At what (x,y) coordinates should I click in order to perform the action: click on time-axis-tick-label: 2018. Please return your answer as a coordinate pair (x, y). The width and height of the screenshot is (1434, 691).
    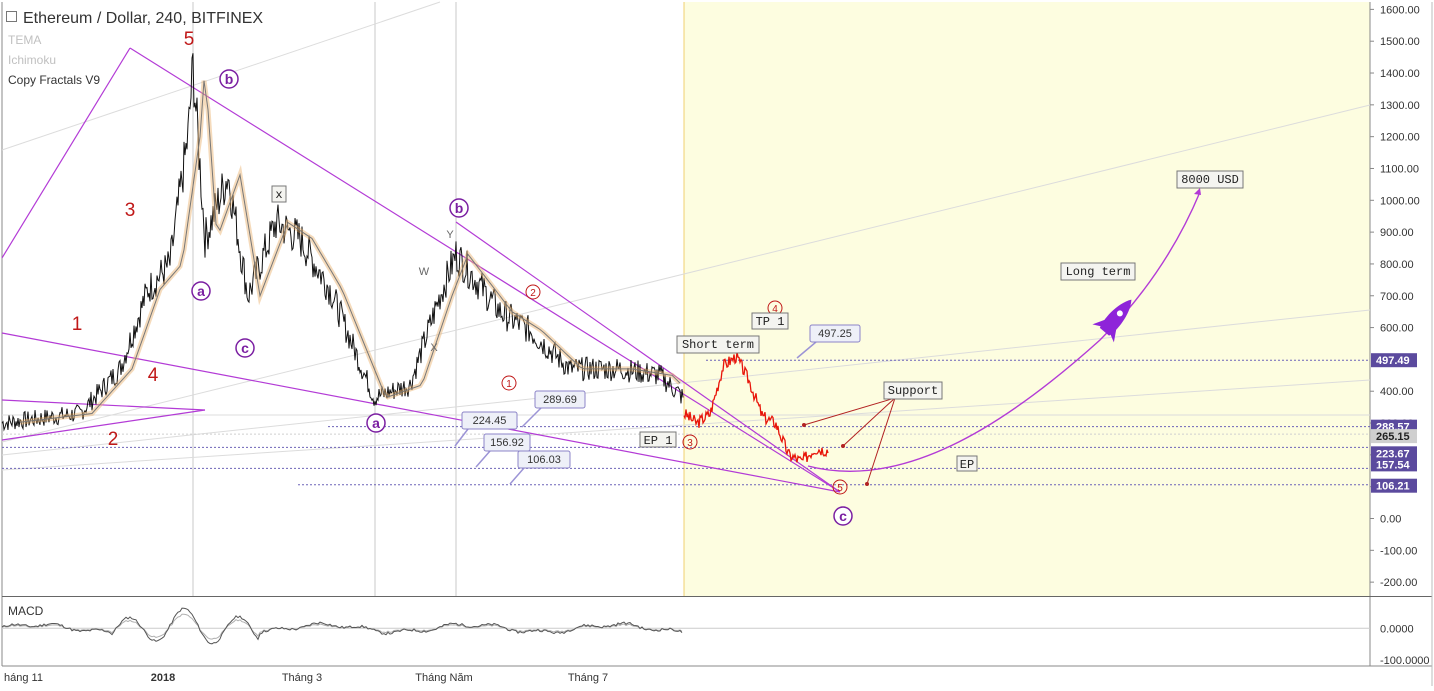
    Looking at the image, I should click on (163, 678).